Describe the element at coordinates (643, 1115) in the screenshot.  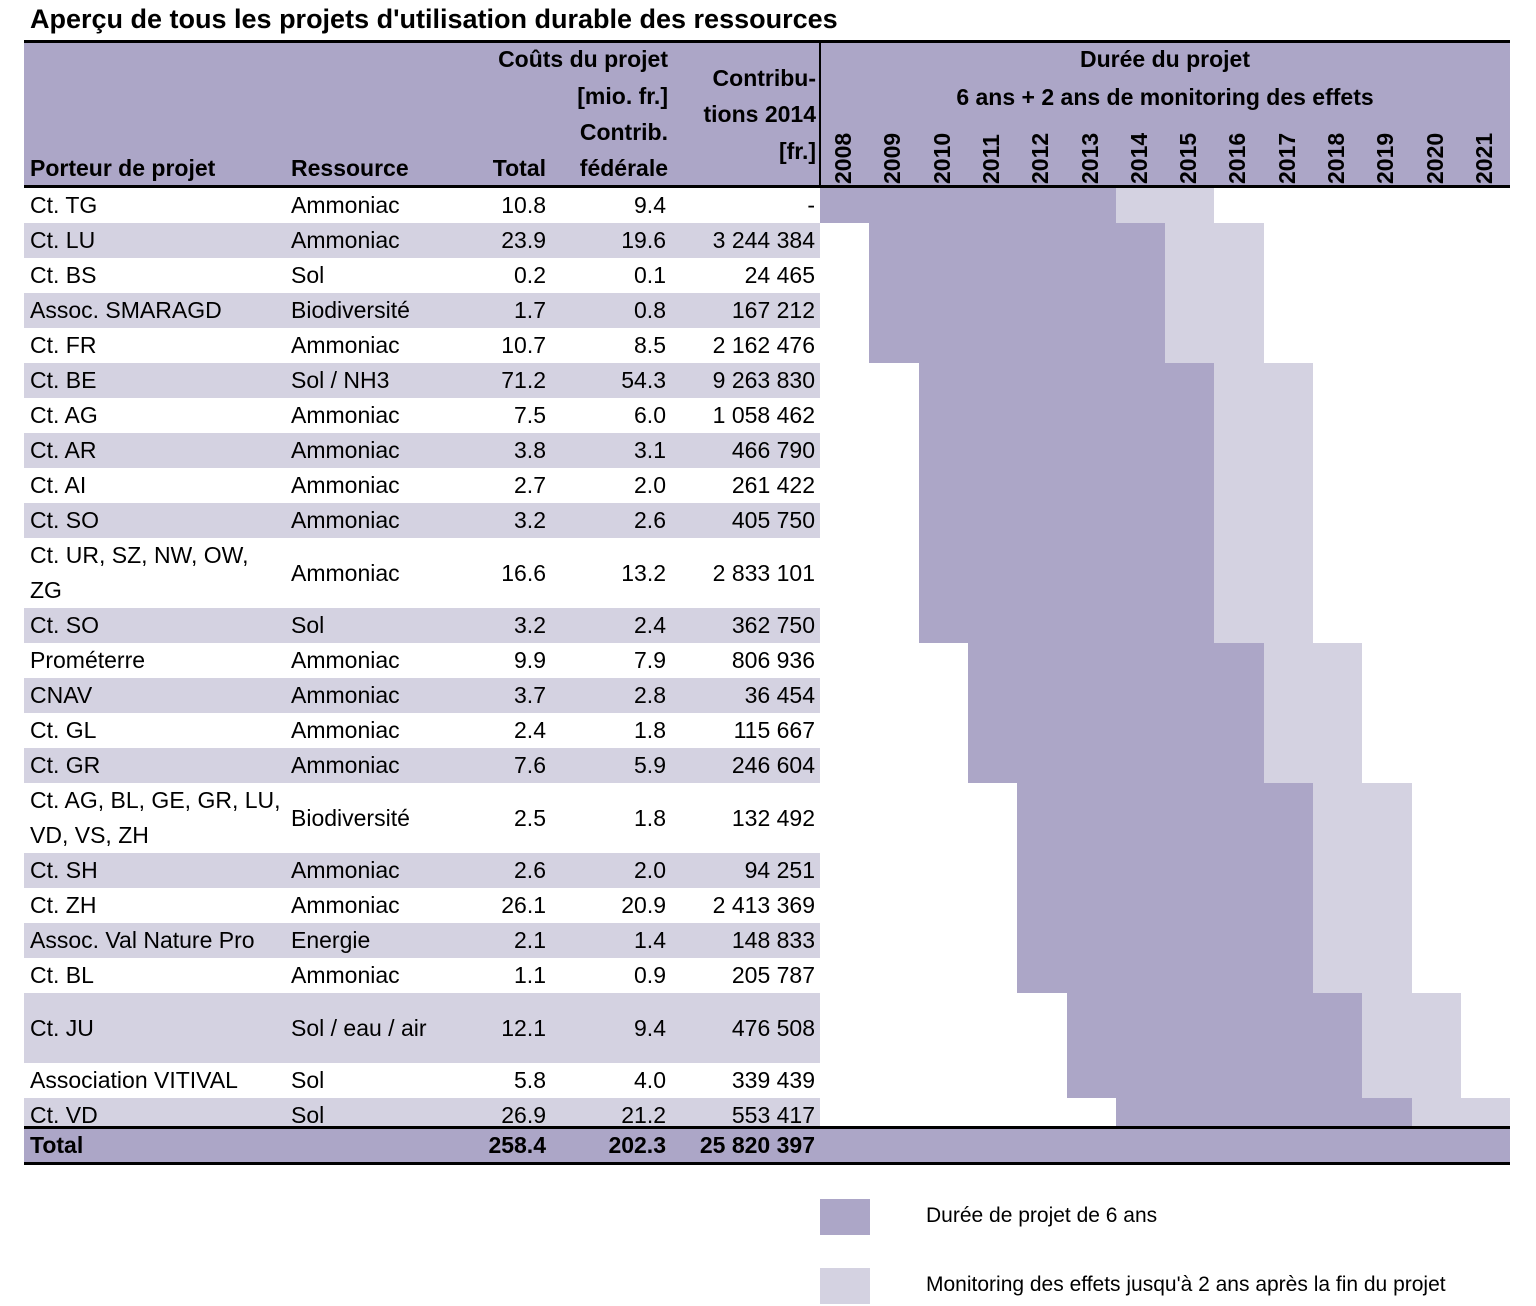
I see `cell-contrib-federale: 21.2` at that location.